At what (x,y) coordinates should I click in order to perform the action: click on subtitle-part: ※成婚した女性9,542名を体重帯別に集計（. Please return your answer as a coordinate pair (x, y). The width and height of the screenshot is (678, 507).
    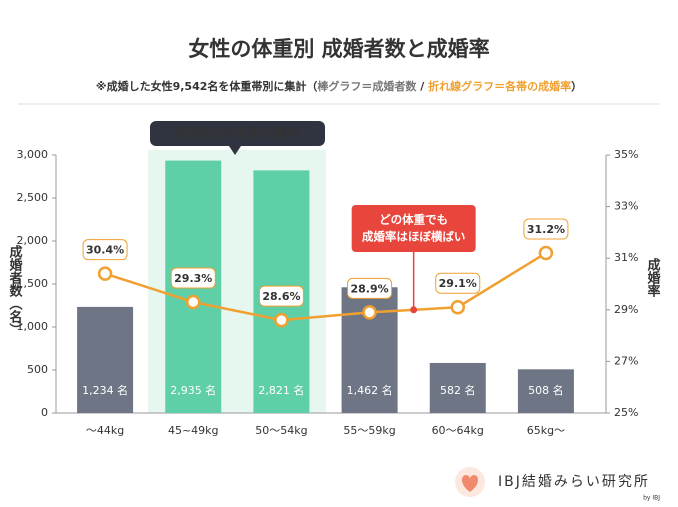
    Looking at the image, I should click on (206, 86).